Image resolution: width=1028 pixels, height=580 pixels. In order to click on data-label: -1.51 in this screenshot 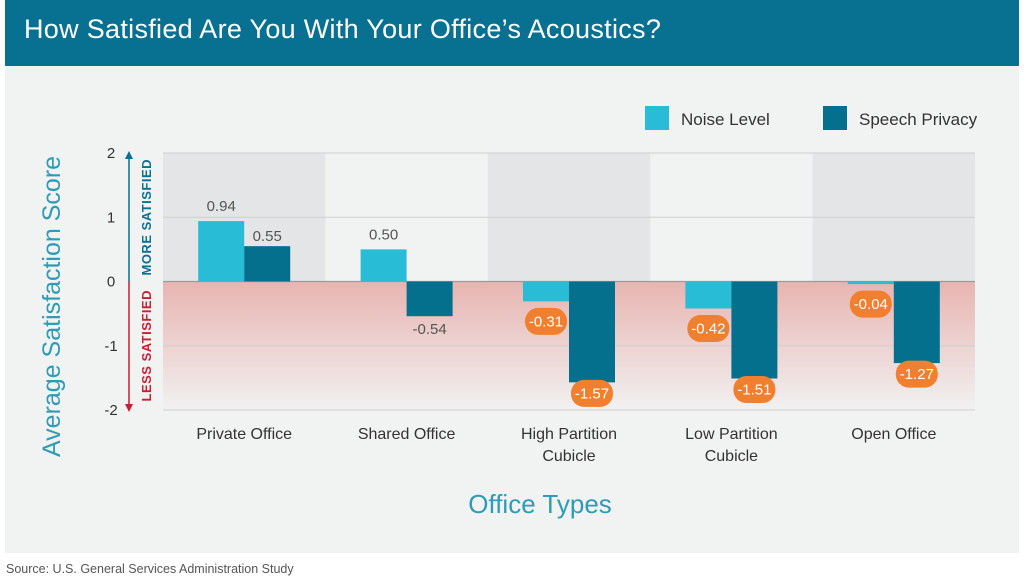, I will do `click(754, 390)`.